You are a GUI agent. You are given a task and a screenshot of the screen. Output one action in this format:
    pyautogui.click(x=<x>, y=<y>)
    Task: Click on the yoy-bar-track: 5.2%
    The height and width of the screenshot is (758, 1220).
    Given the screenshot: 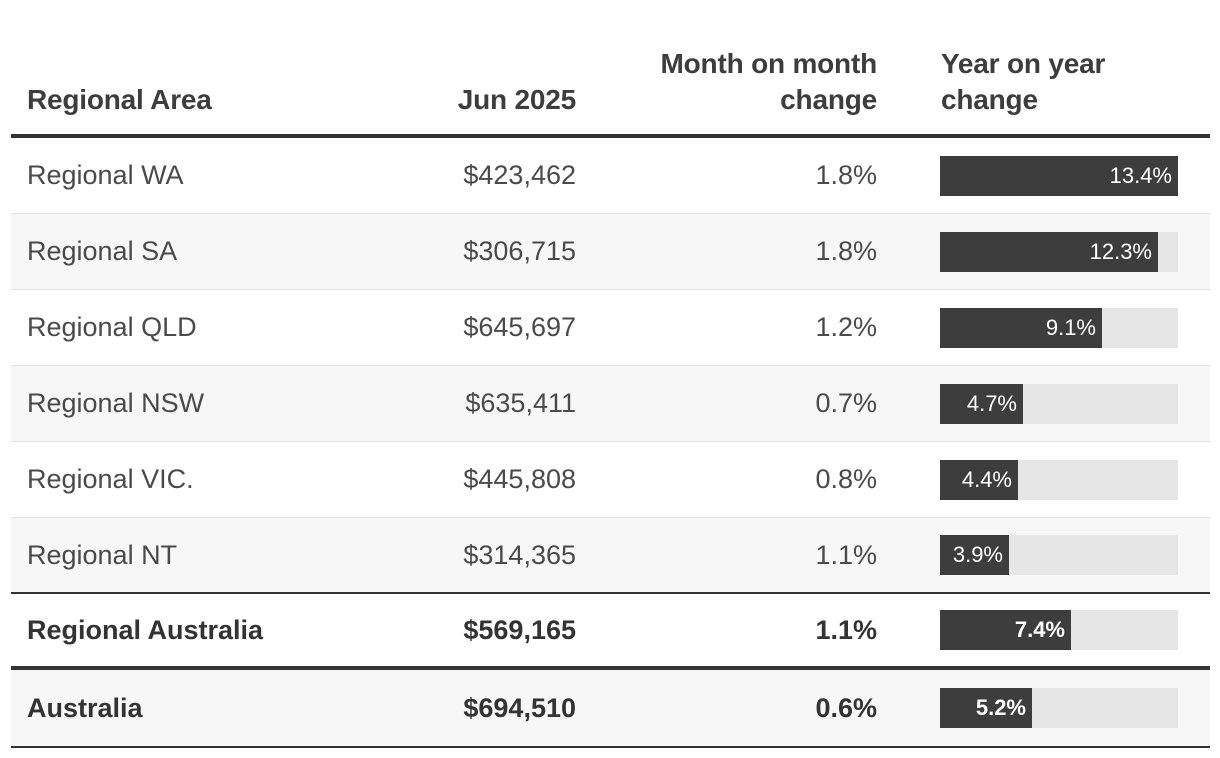 What is the action you would take?
    pyautogui.click(x=1059, y=708)
    